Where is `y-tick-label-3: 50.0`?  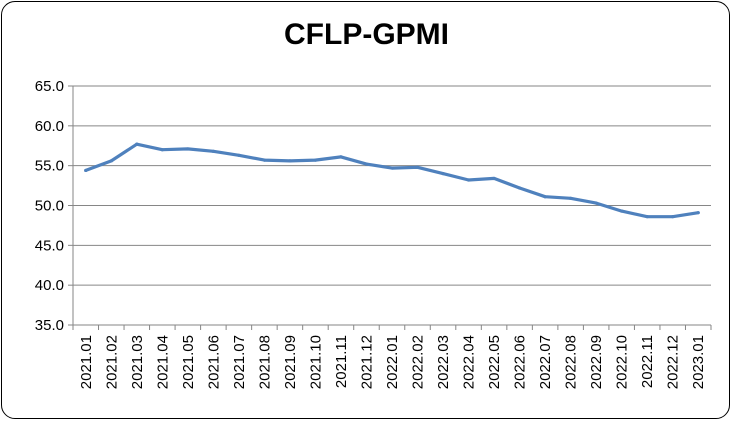
y-tick-label-3: 50.0 is located at coordinates (49, 206).